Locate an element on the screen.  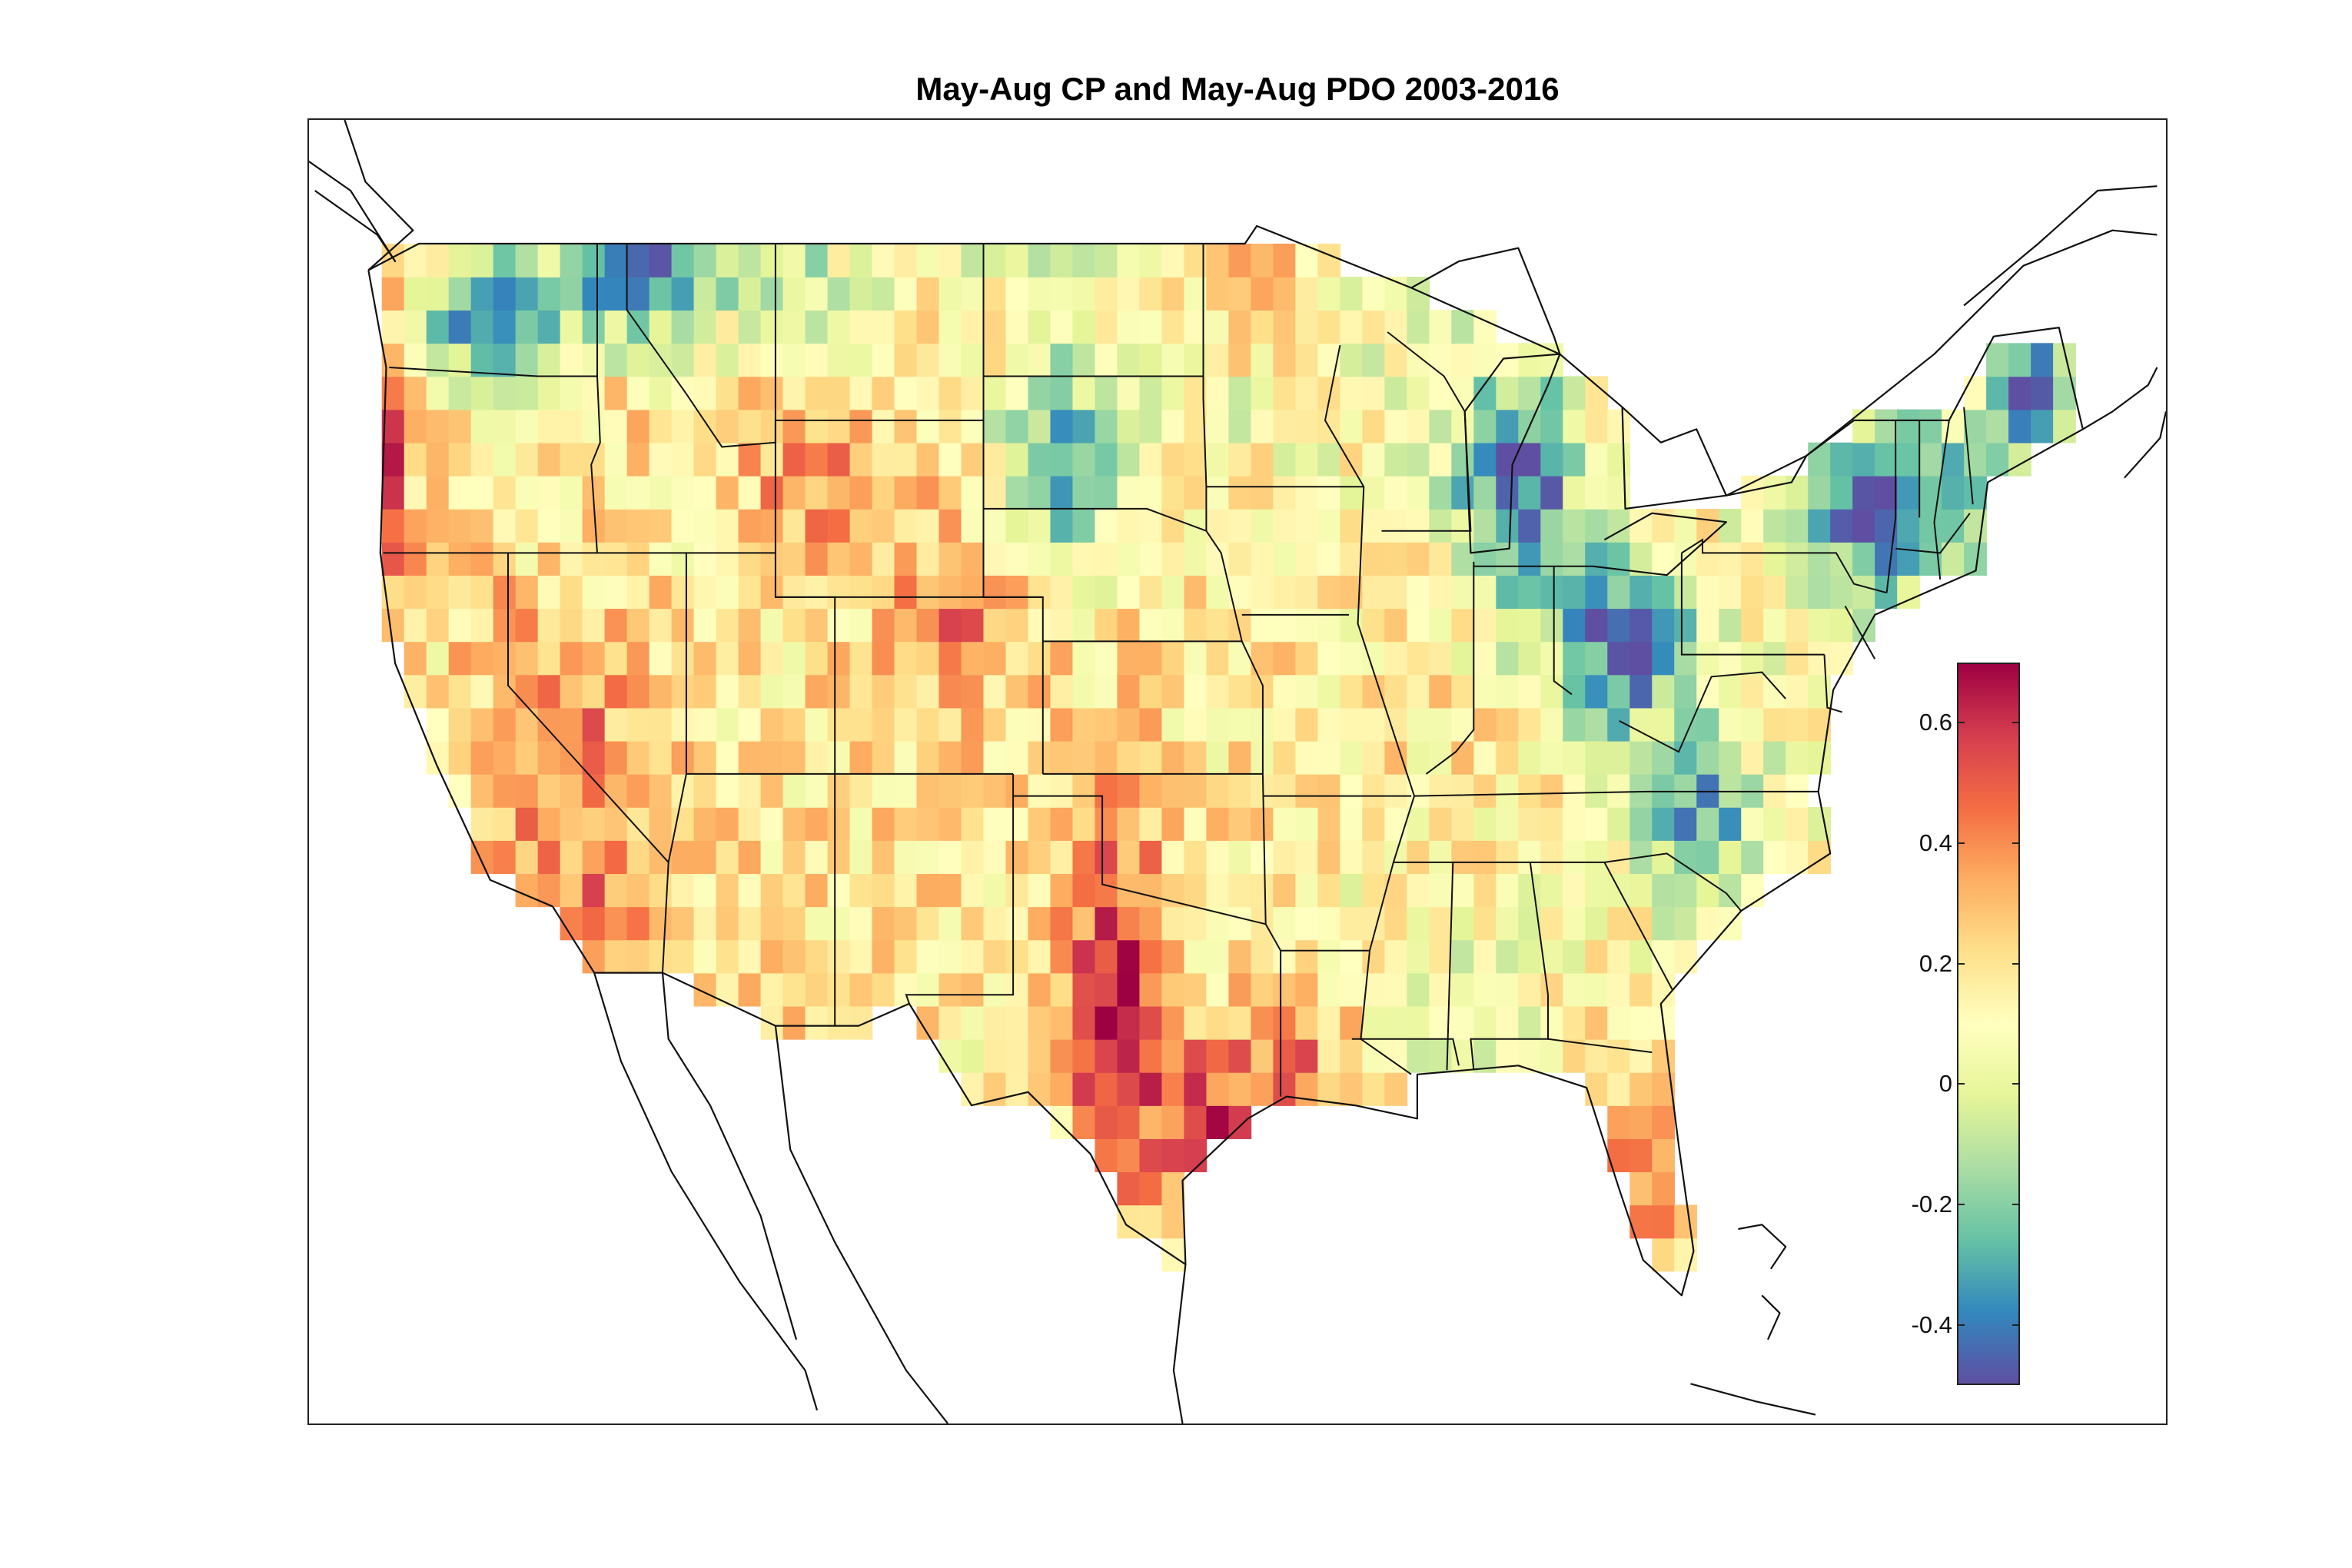
lake-huron-shore is located at coordinates (1674, 451).